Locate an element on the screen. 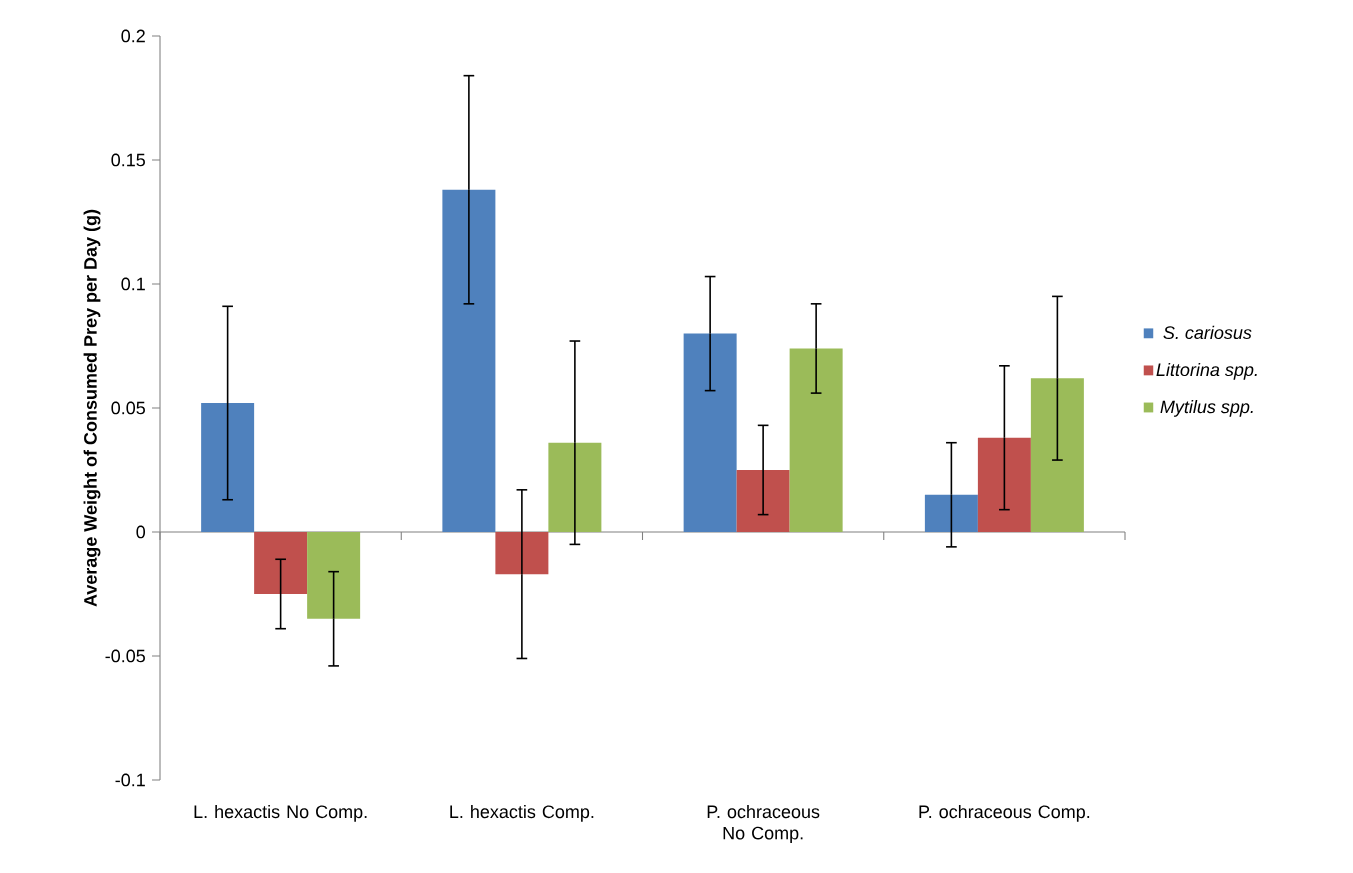 This screenshot has height=873, width=1353. y-tick-label: 0 is located at coordinates (141, 532).